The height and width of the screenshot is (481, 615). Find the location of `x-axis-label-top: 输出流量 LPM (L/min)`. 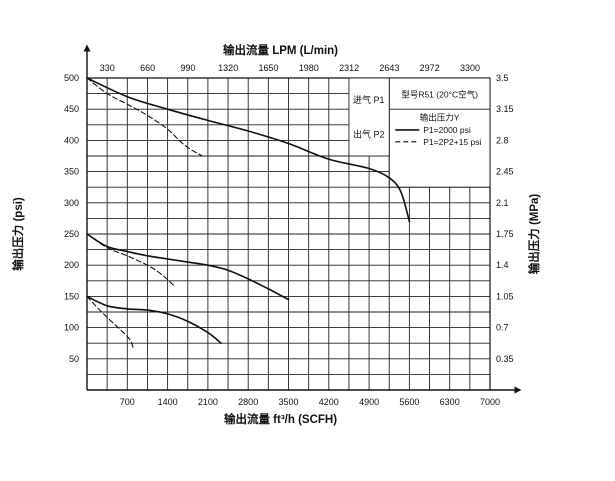

x-axis-label-top: 输出流量 LPM (L/min) is located at coordinates (280, 50).